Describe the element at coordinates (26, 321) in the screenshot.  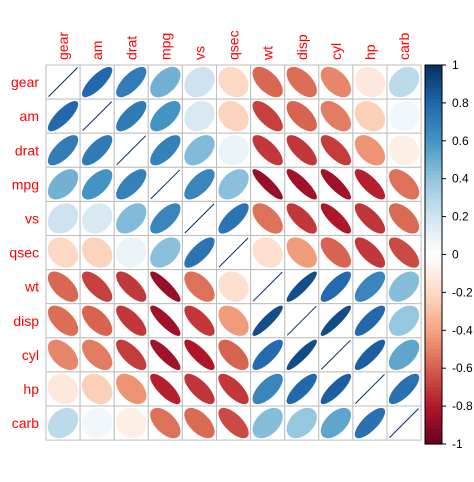
I see `row-label: disp` at that location.